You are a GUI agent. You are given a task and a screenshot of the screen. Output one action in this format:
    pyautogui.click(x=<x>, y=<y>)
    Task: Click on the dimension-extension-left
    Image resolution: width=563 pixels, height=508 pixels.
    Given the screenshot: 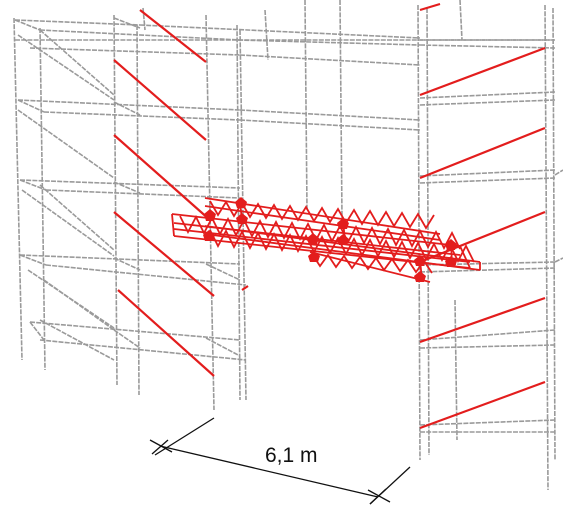 What is the action you would take?
    pyautogui.click(x=184, y=436)
    